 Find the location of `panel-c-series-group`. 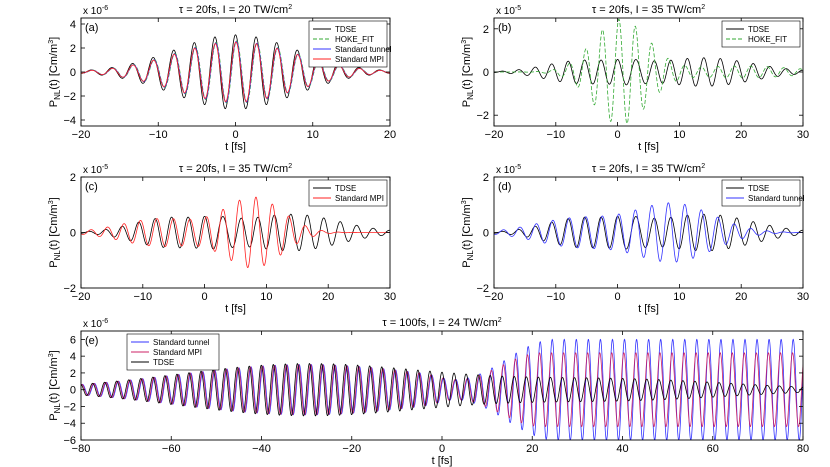

panel-c-series-group is located at coordinates (235, 232).